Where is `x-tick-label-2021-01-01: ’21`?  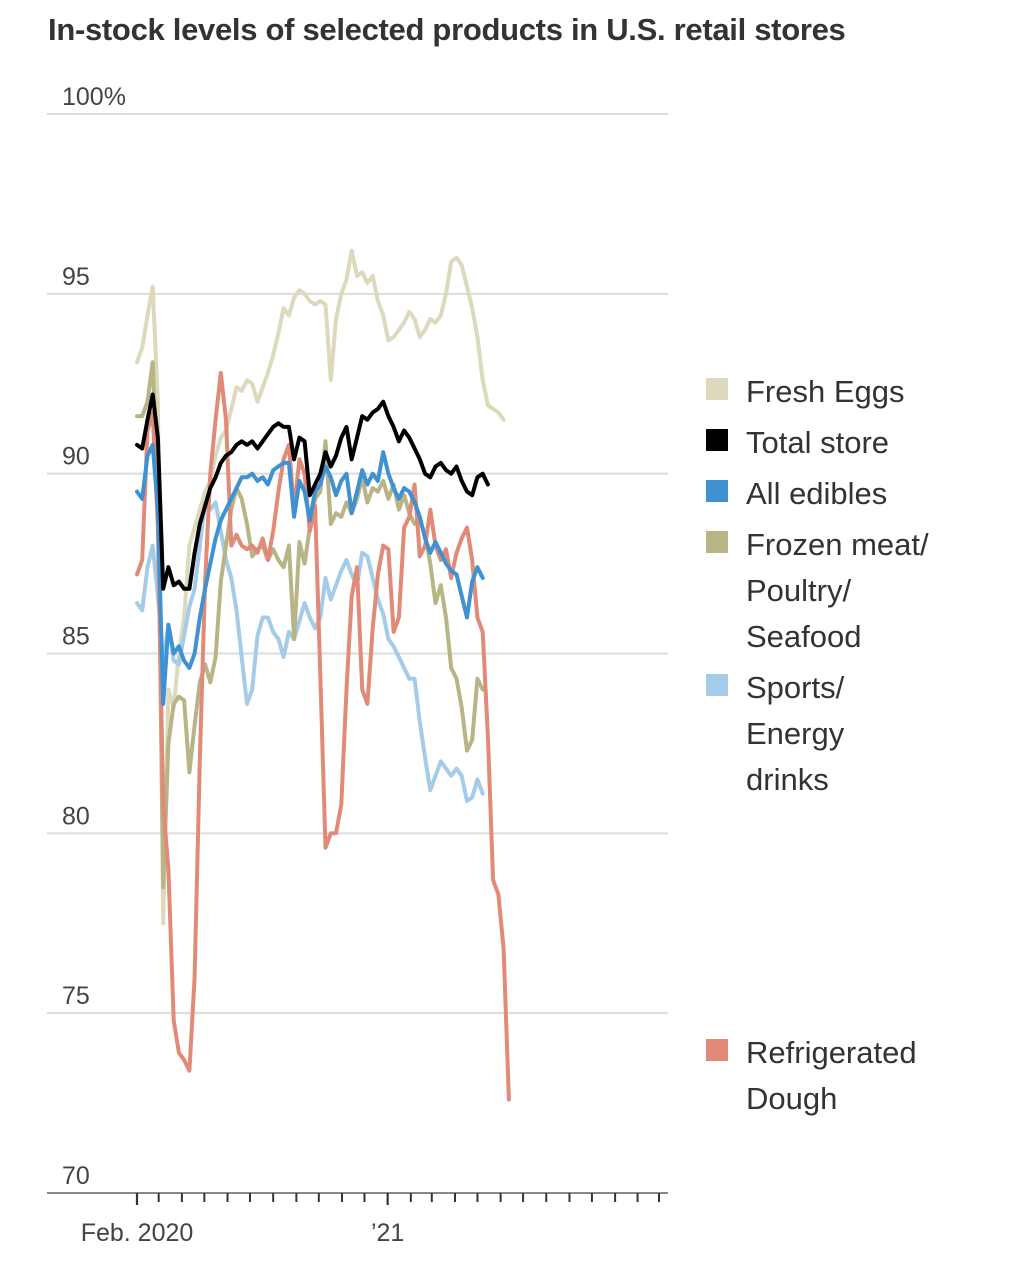 x-tick-label-2021-01-01: ’21 is located at coordinates (387, 1233).